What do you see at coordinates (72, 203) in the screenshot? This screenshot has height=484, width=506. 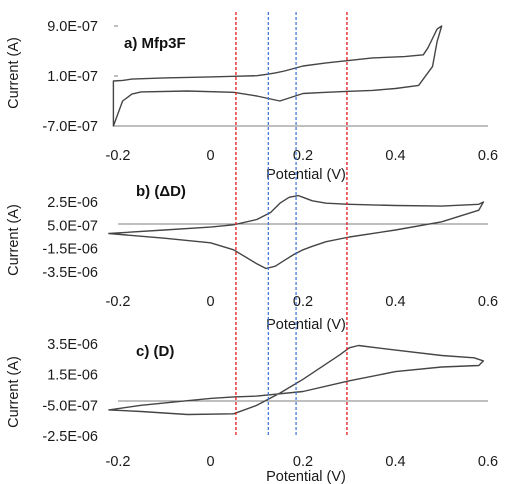 I see `y-tick-label: 2.5E-06` at bounding box center [72, 203].